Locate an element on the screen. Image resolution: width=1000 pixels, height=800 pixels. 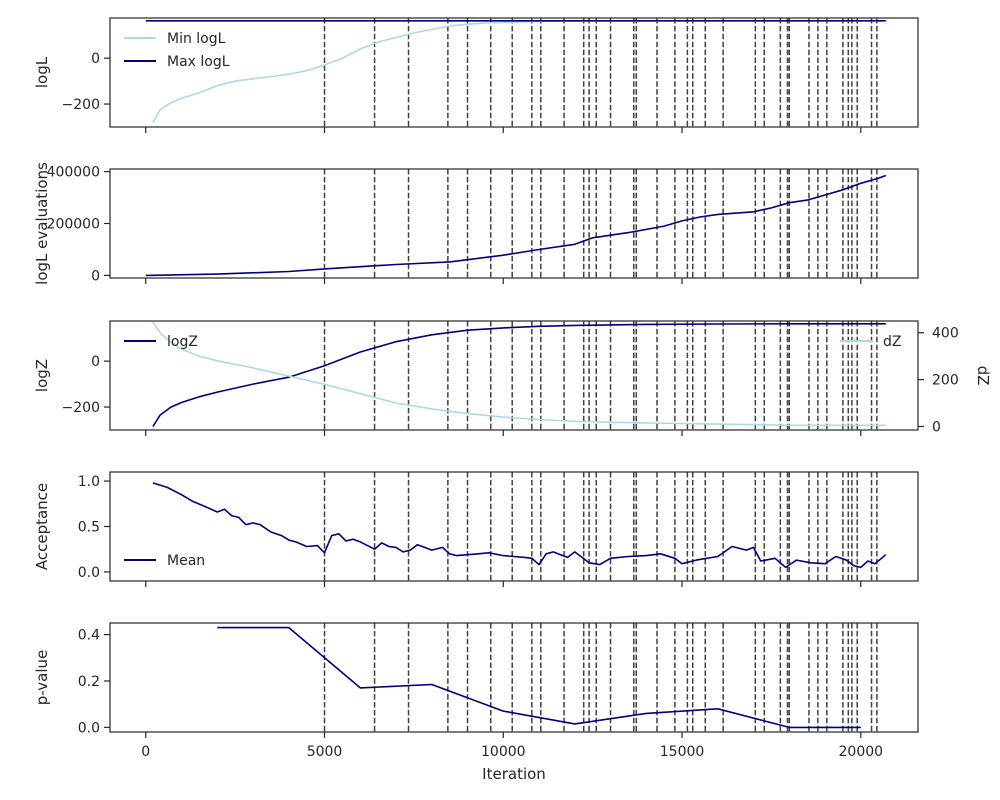
y-axis-label: p-value is located at coordinates (42, 678).